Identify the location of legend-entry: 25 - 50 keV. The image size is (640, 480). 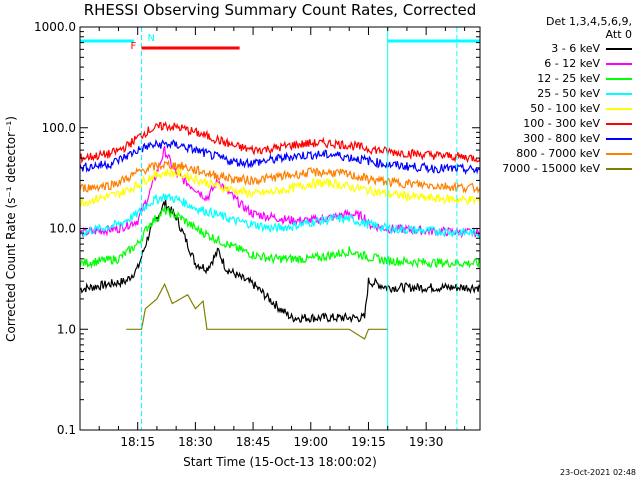
(567, 93).